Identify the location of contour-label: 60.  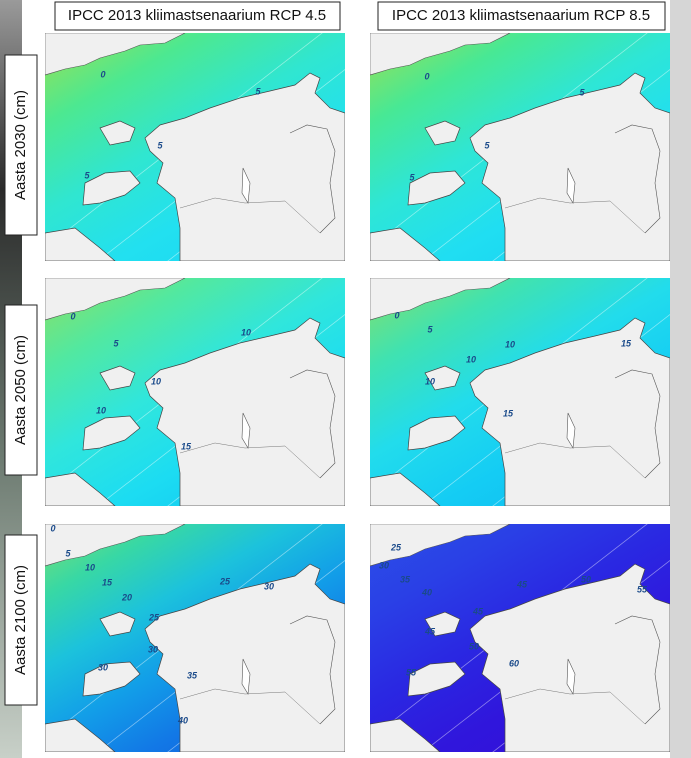
(514, 663).